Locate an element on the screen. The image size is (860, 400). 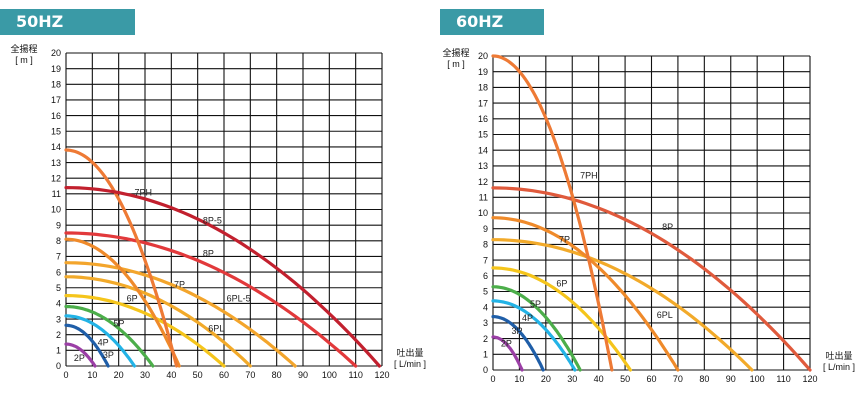
chart-50hz-x-tick-label: 90 is located at coordinates (303, 375).